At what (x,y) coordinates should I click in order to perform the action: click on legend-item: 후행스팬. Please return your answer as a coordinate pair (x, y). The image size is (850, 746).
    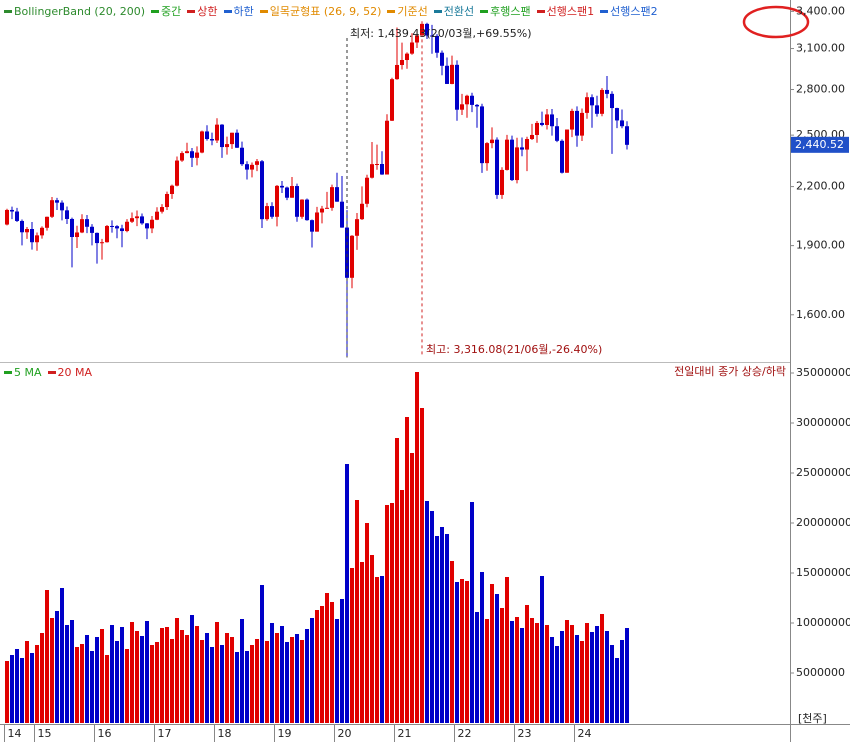
    Looking at the image, I should click on (505, 11).